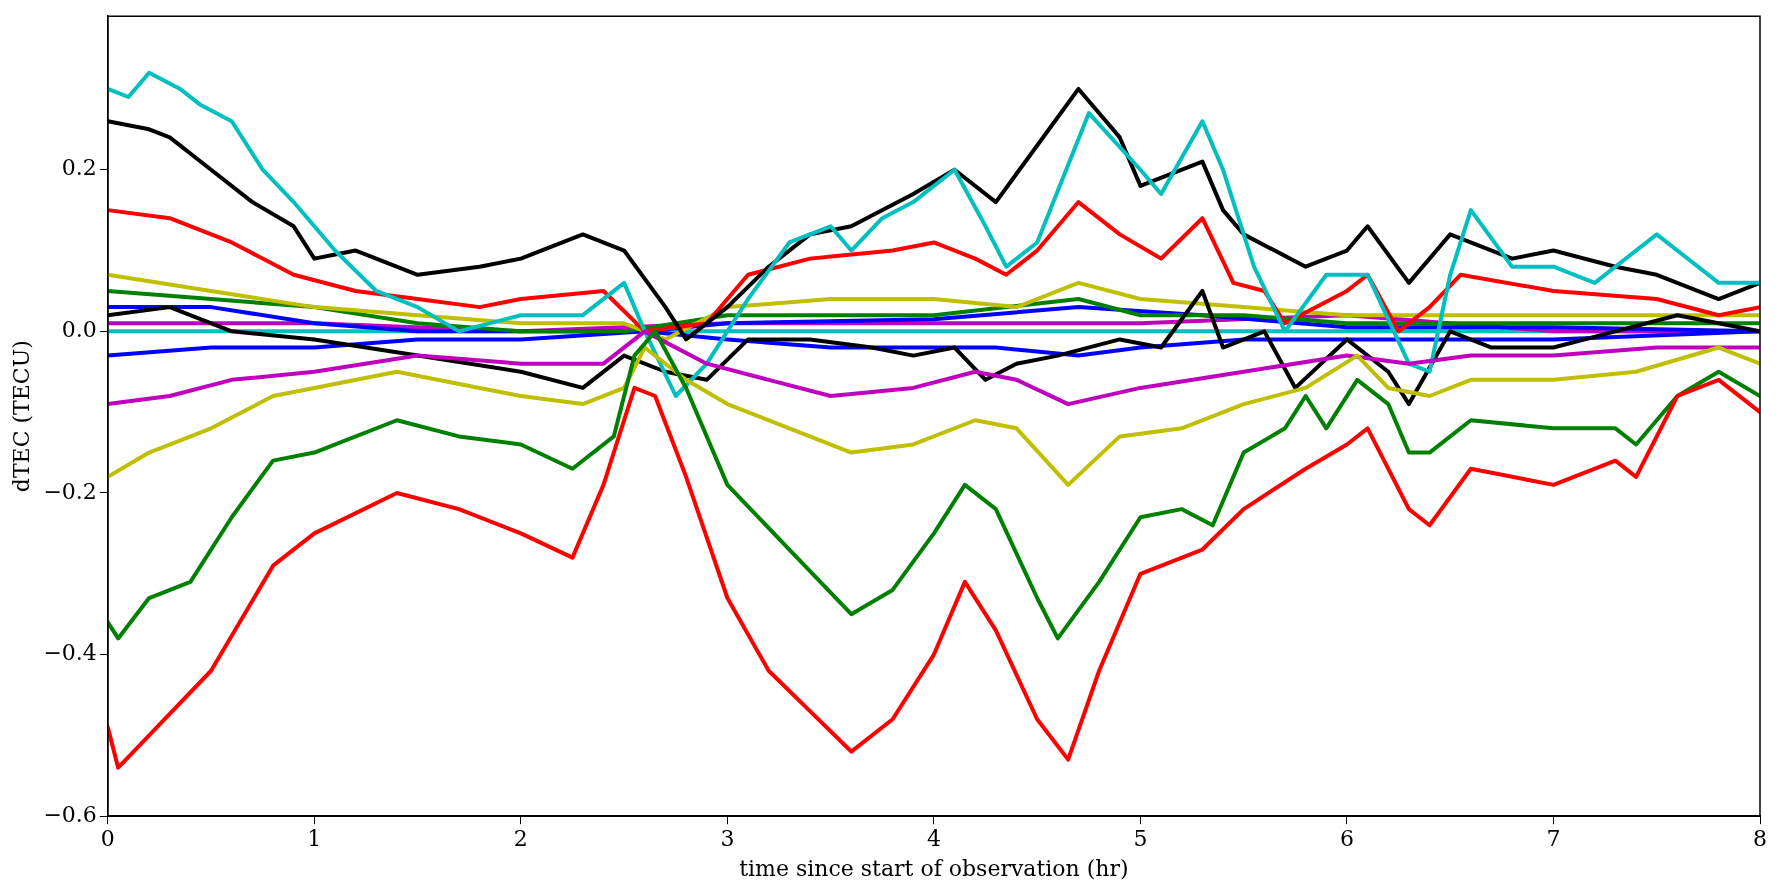 Image resolution: width=1778 pixels, height=887 pixels. Describe the element at coordinates (107, 839) in the screenshot. I see `x-tick-label: 0` at that location.